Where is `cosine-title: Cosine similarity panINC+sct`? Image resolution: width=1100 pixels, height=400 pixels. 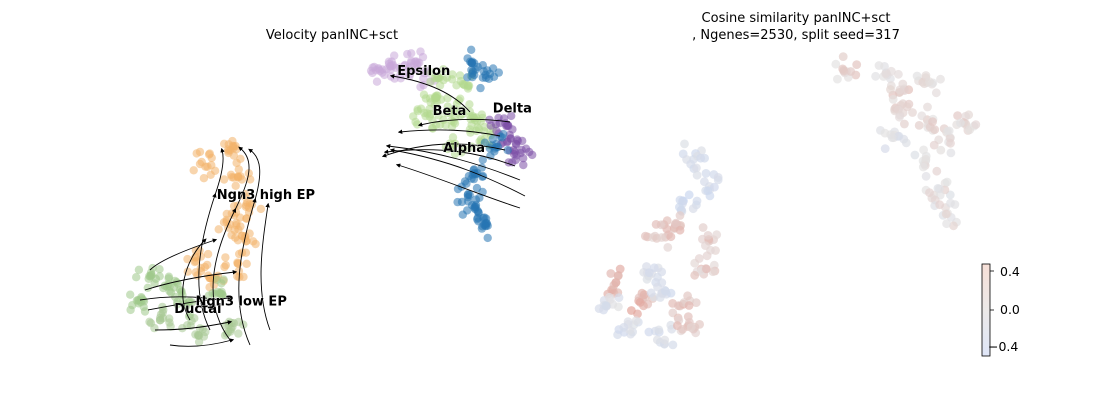
cosine-title: Cosine similarity panINC+sct is located at coordinates (796, 18).